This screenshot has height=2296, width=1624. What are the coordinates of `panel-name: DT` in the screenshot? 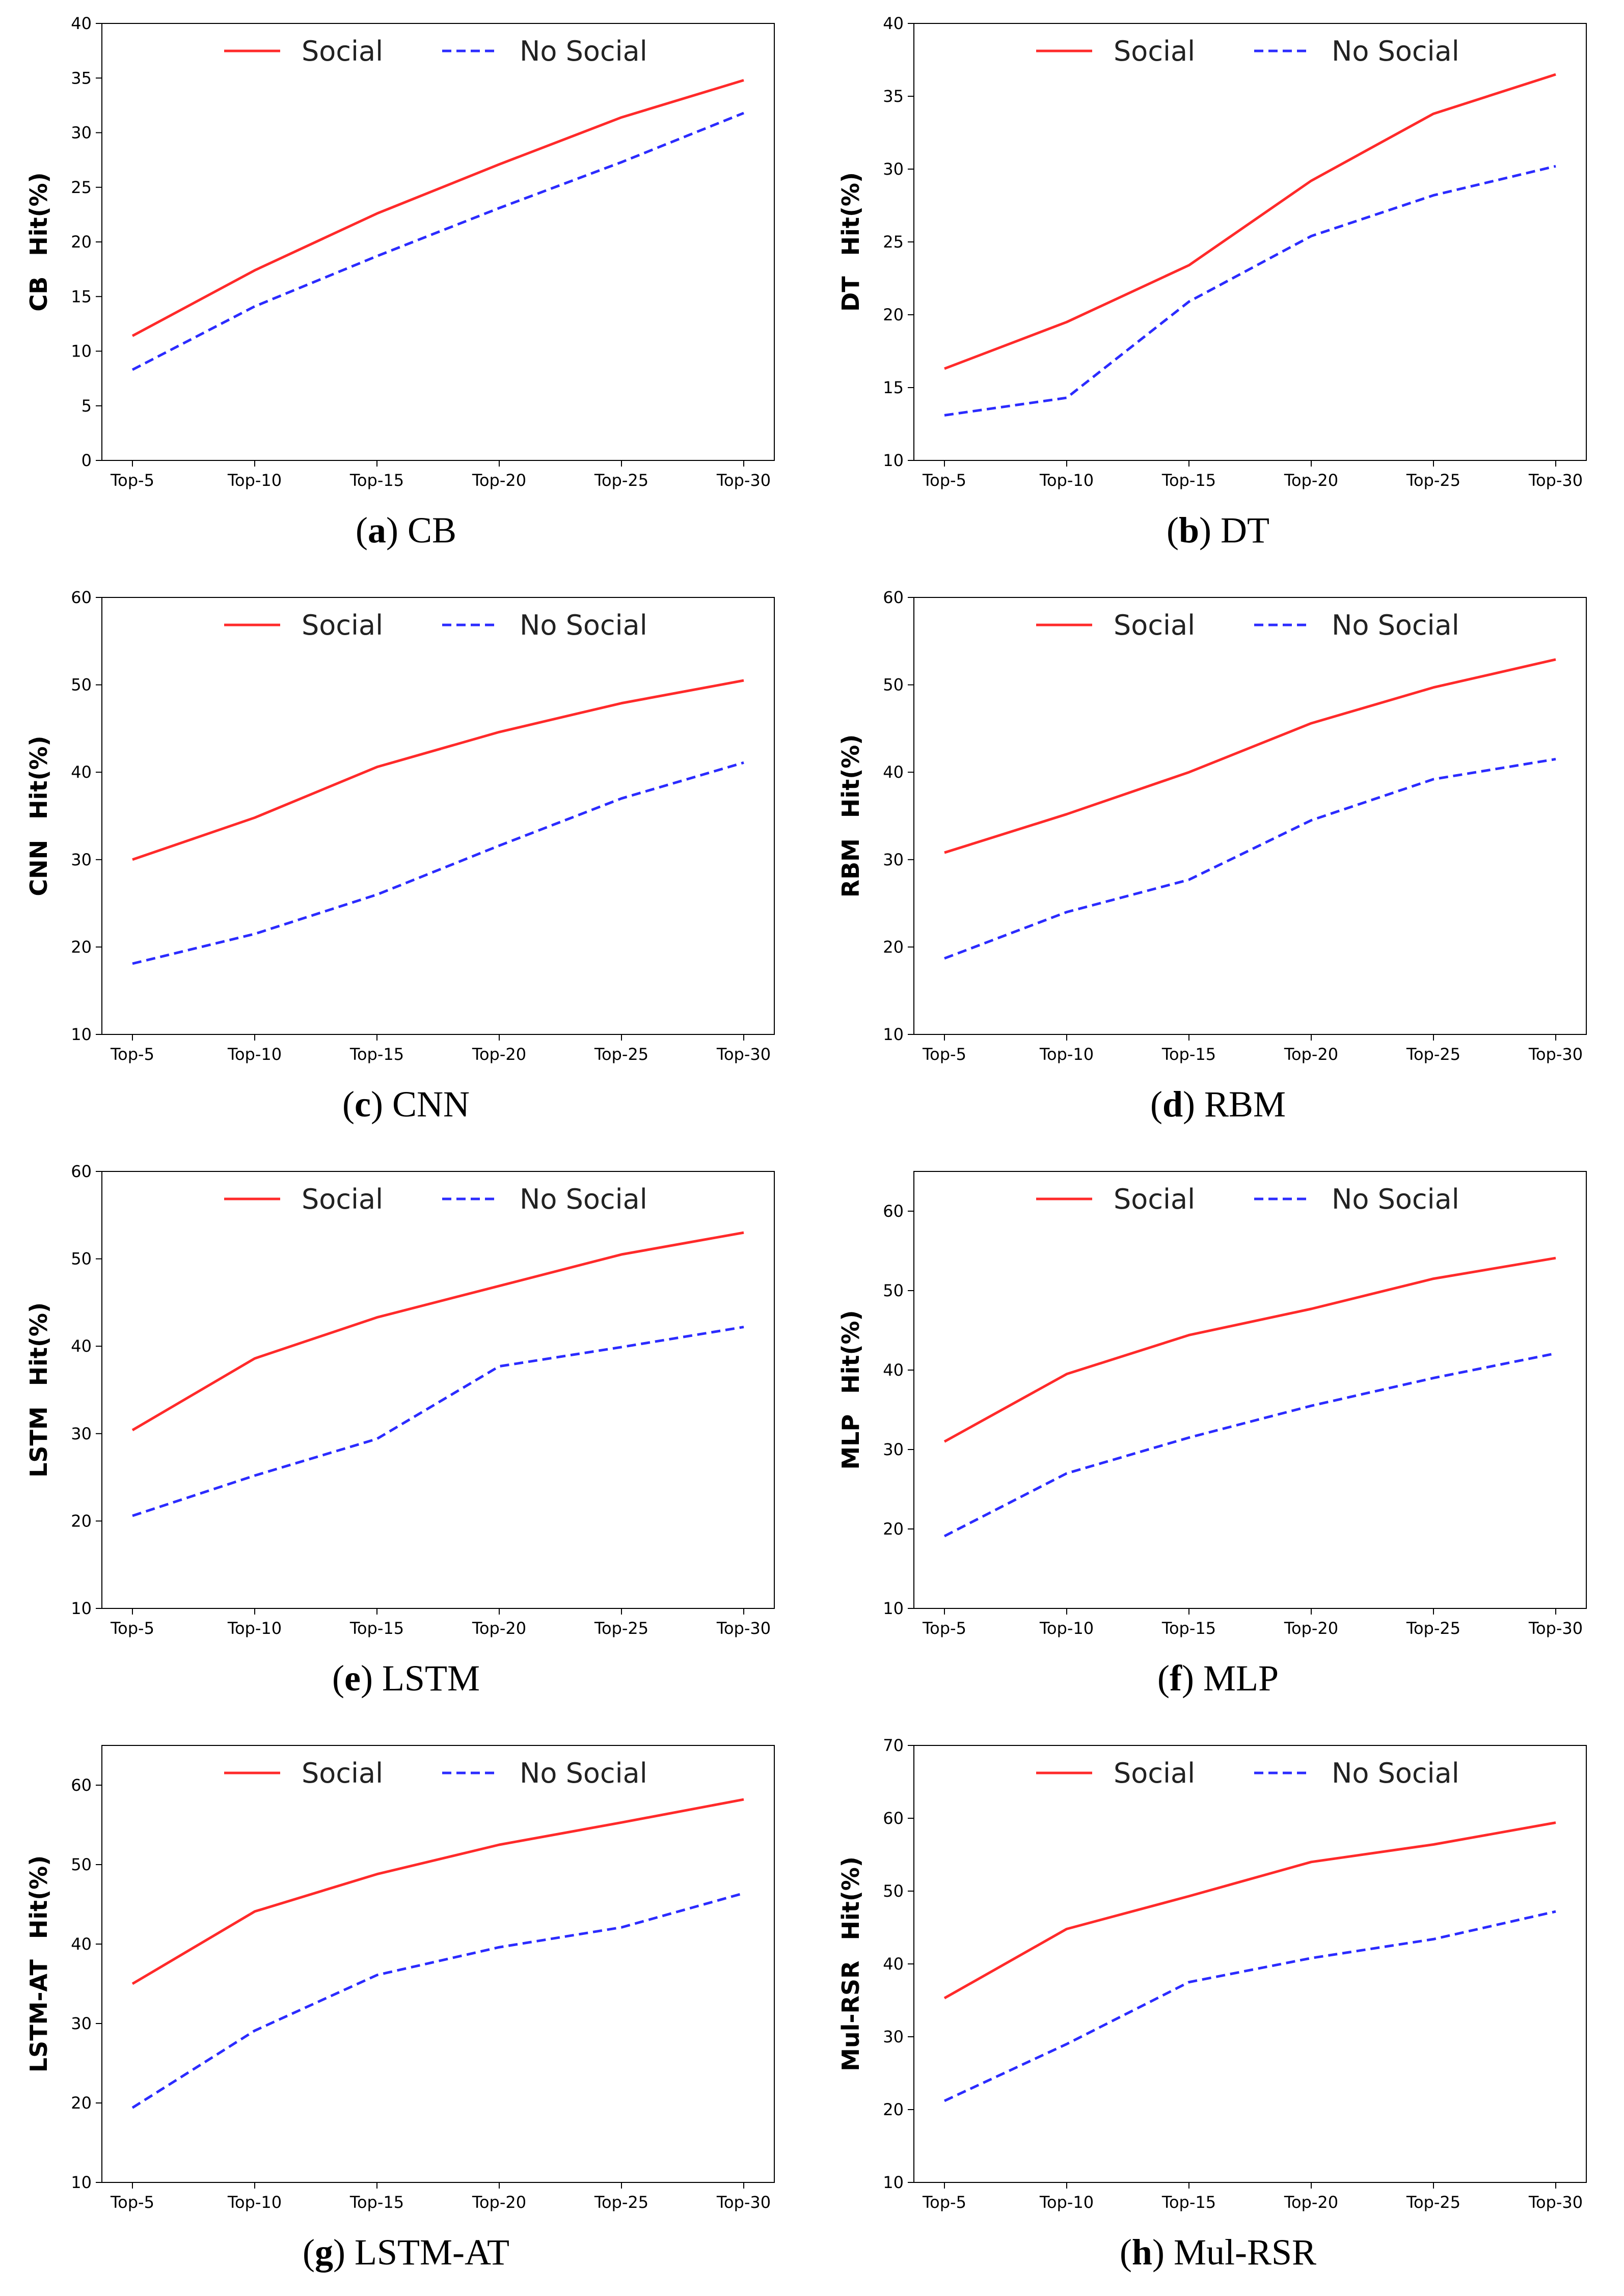 It's located at (1245, 530).